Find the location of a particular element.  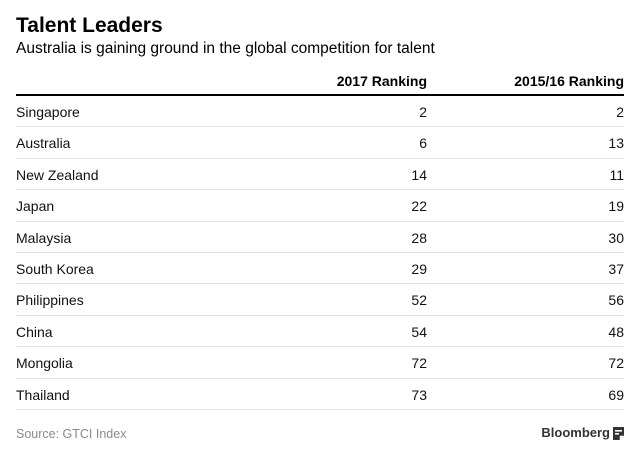

country-name: Thailand is located at coordinates (43, 394).